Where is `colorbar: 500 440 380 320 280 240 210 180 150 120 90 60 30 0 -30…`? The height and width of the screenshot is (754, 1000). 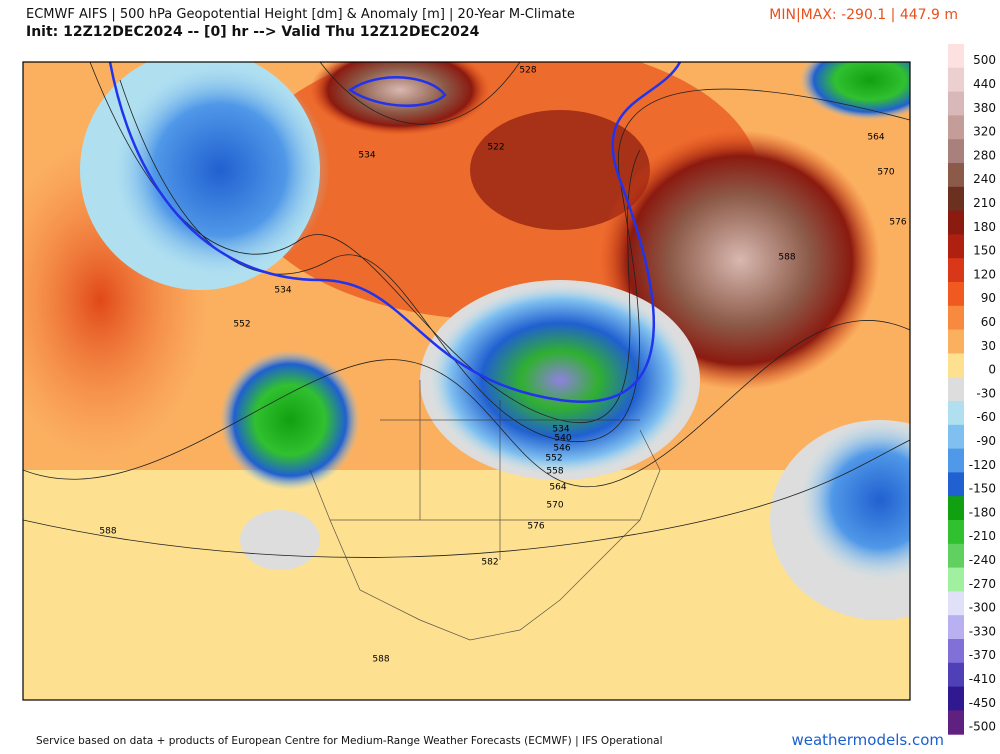
colorbar: 500 440 380 320 280 240 210 180 150 120 90 60 30 0 -30… is located at coordinates (972, 389).